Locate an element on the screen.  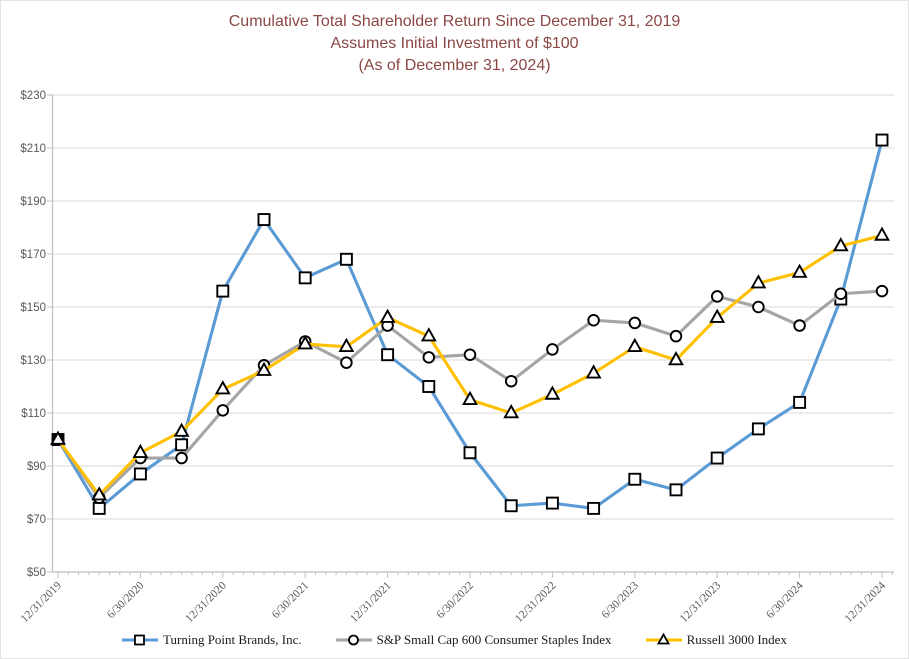
legend-item-turning-point-brands: Turning Point Brands, Inc. is located at coordinates (212, 640).